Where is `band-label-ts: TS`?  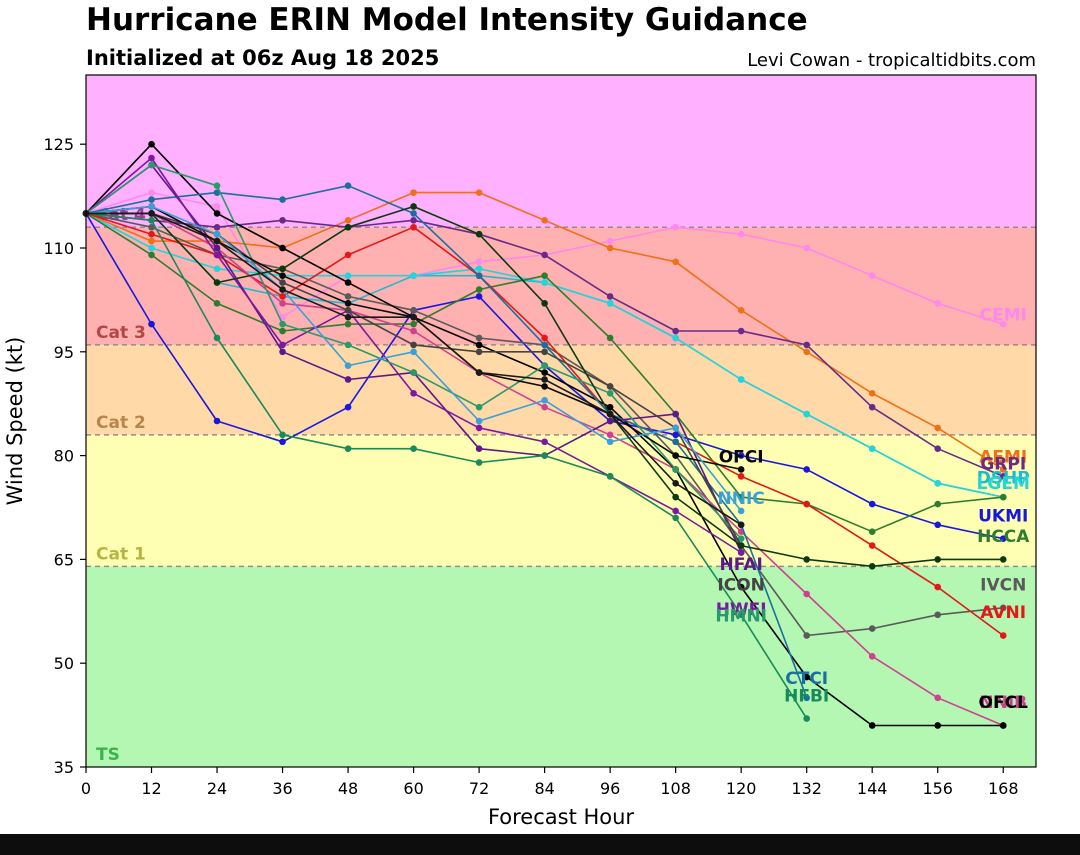
band-label-ts: TS is located at coordinates (108, 755).